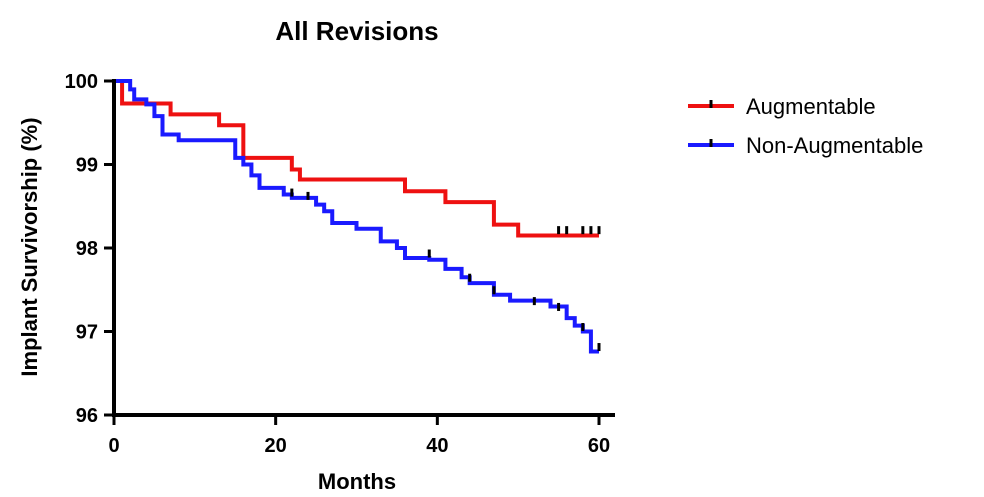  What do you see at coordinates (357, 481) in the screenshot?
I see `x-axis-label: Months` at bounding box center [357, 481].